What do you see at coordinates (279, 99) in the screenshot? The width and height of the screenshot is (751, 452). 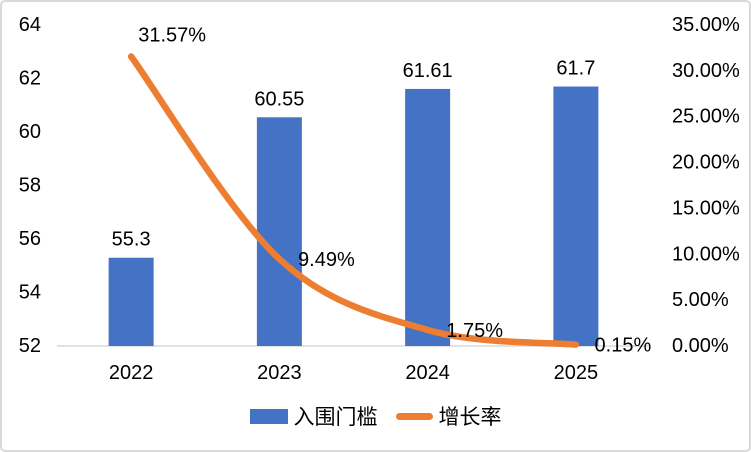 I see `bar-value-label: 60.55` at bounding box center [279, 99].